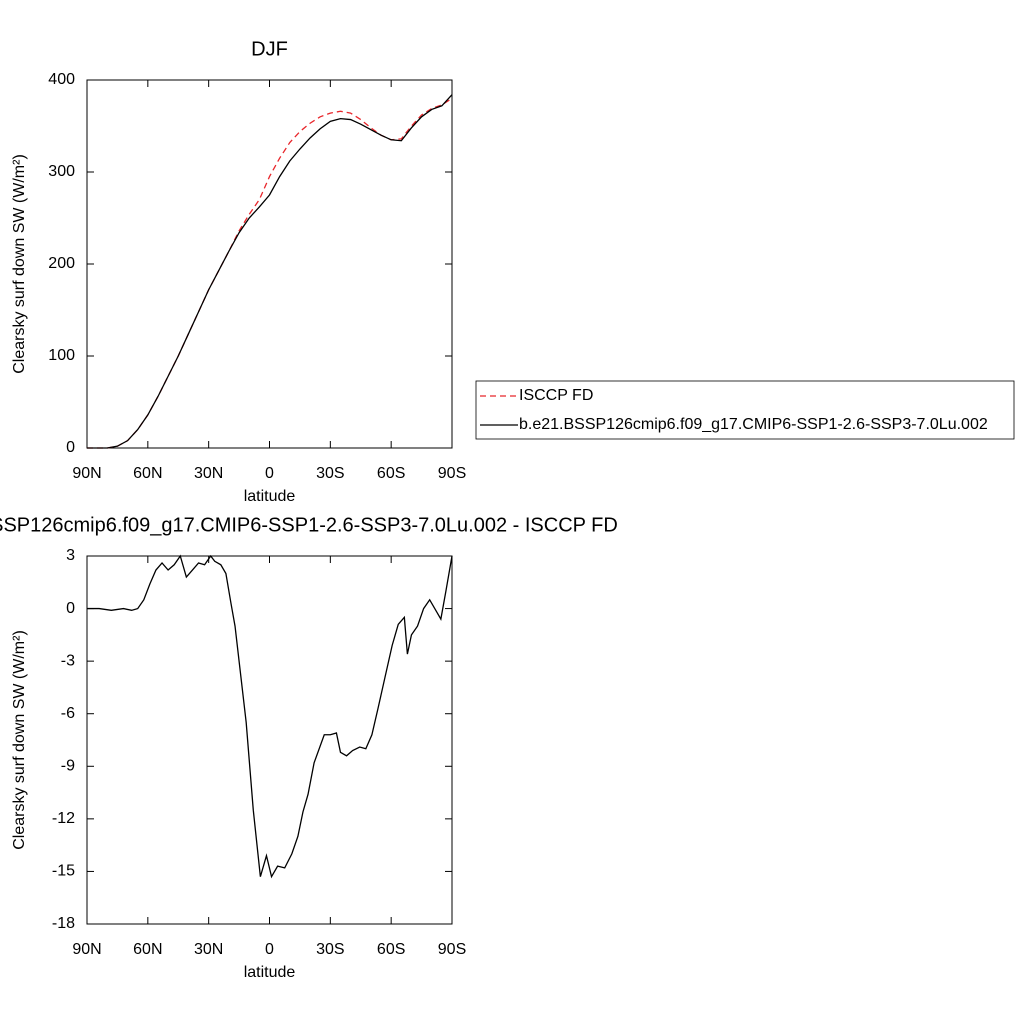 The height and width of the screenshot is (1024, 1024). I want to click on plot-frame, so click(269, 264).